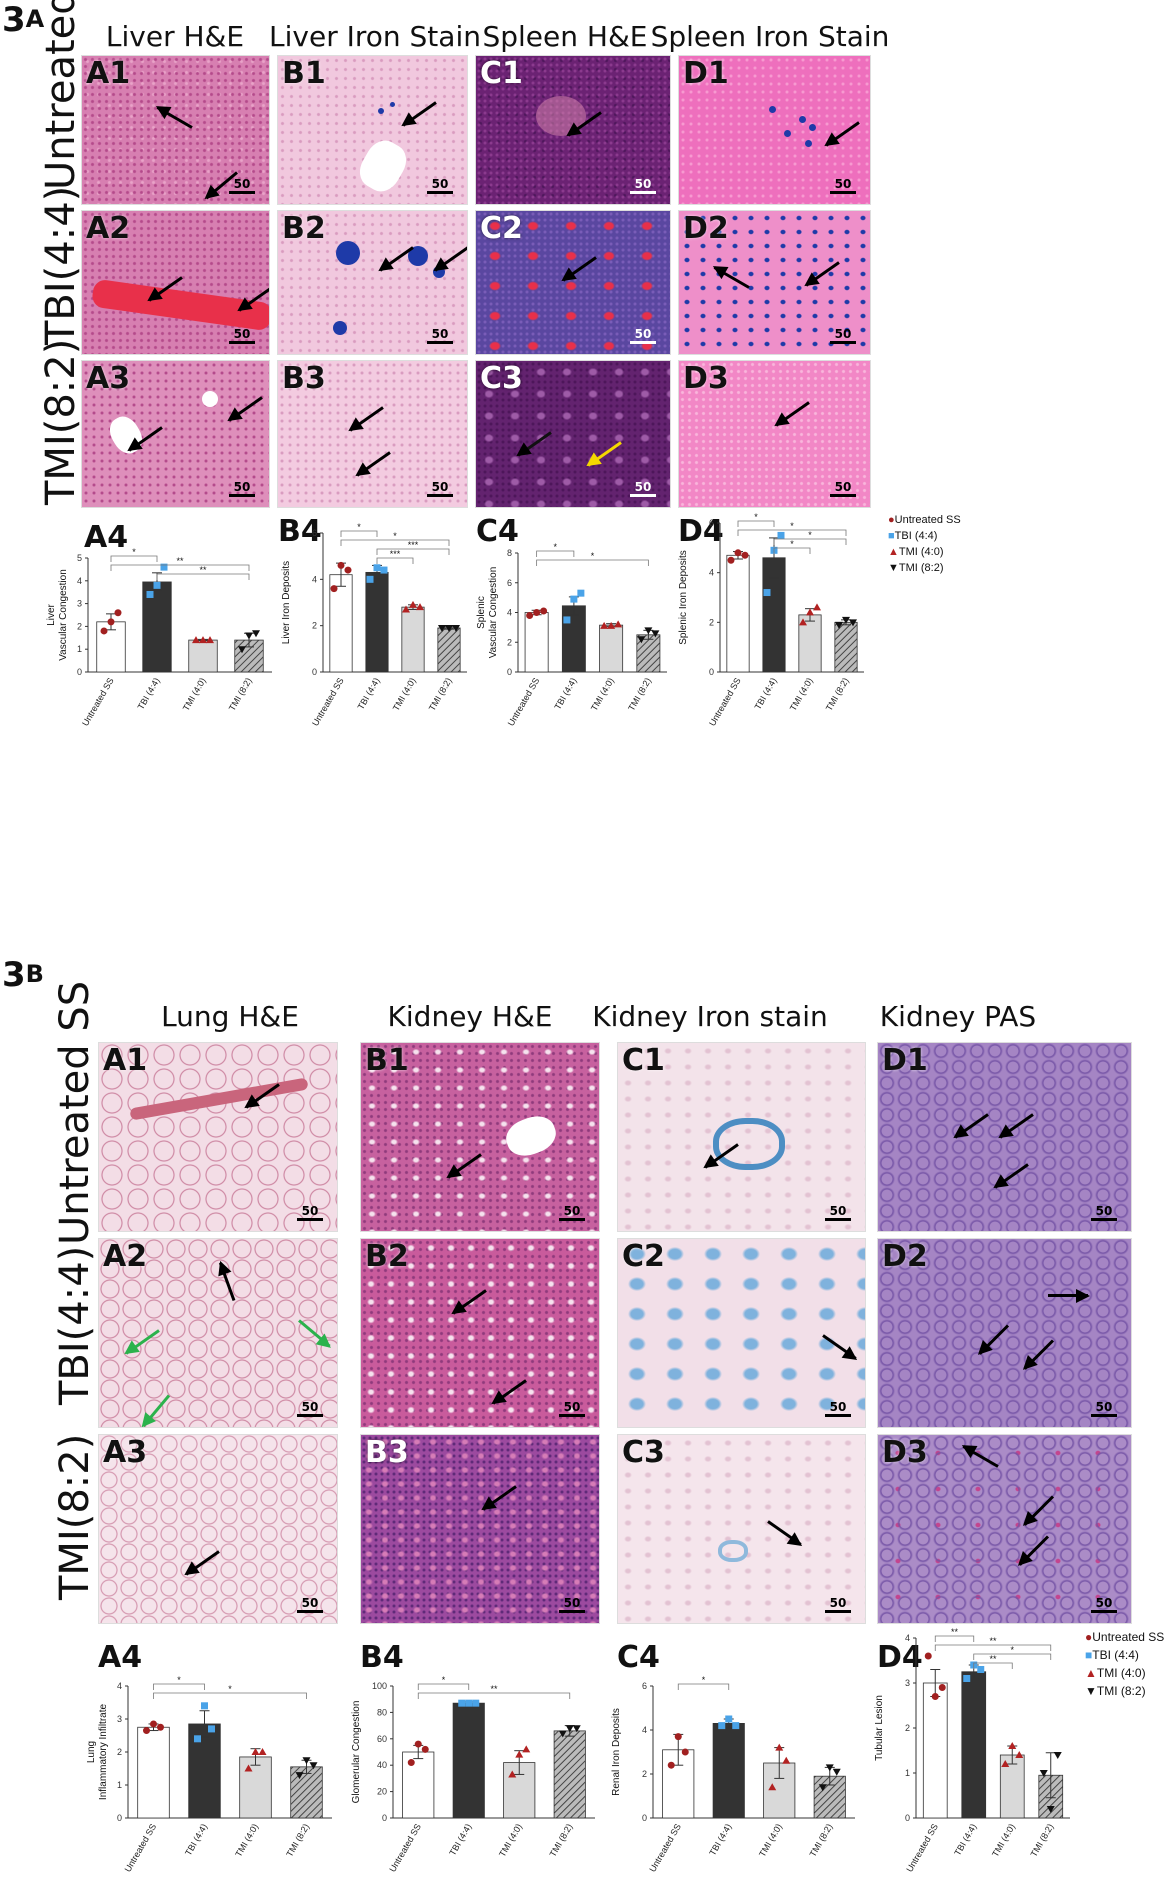  Describe the element at coordinates (905, 1256) in the screenshot. I see `tile-label: D2` at that location.